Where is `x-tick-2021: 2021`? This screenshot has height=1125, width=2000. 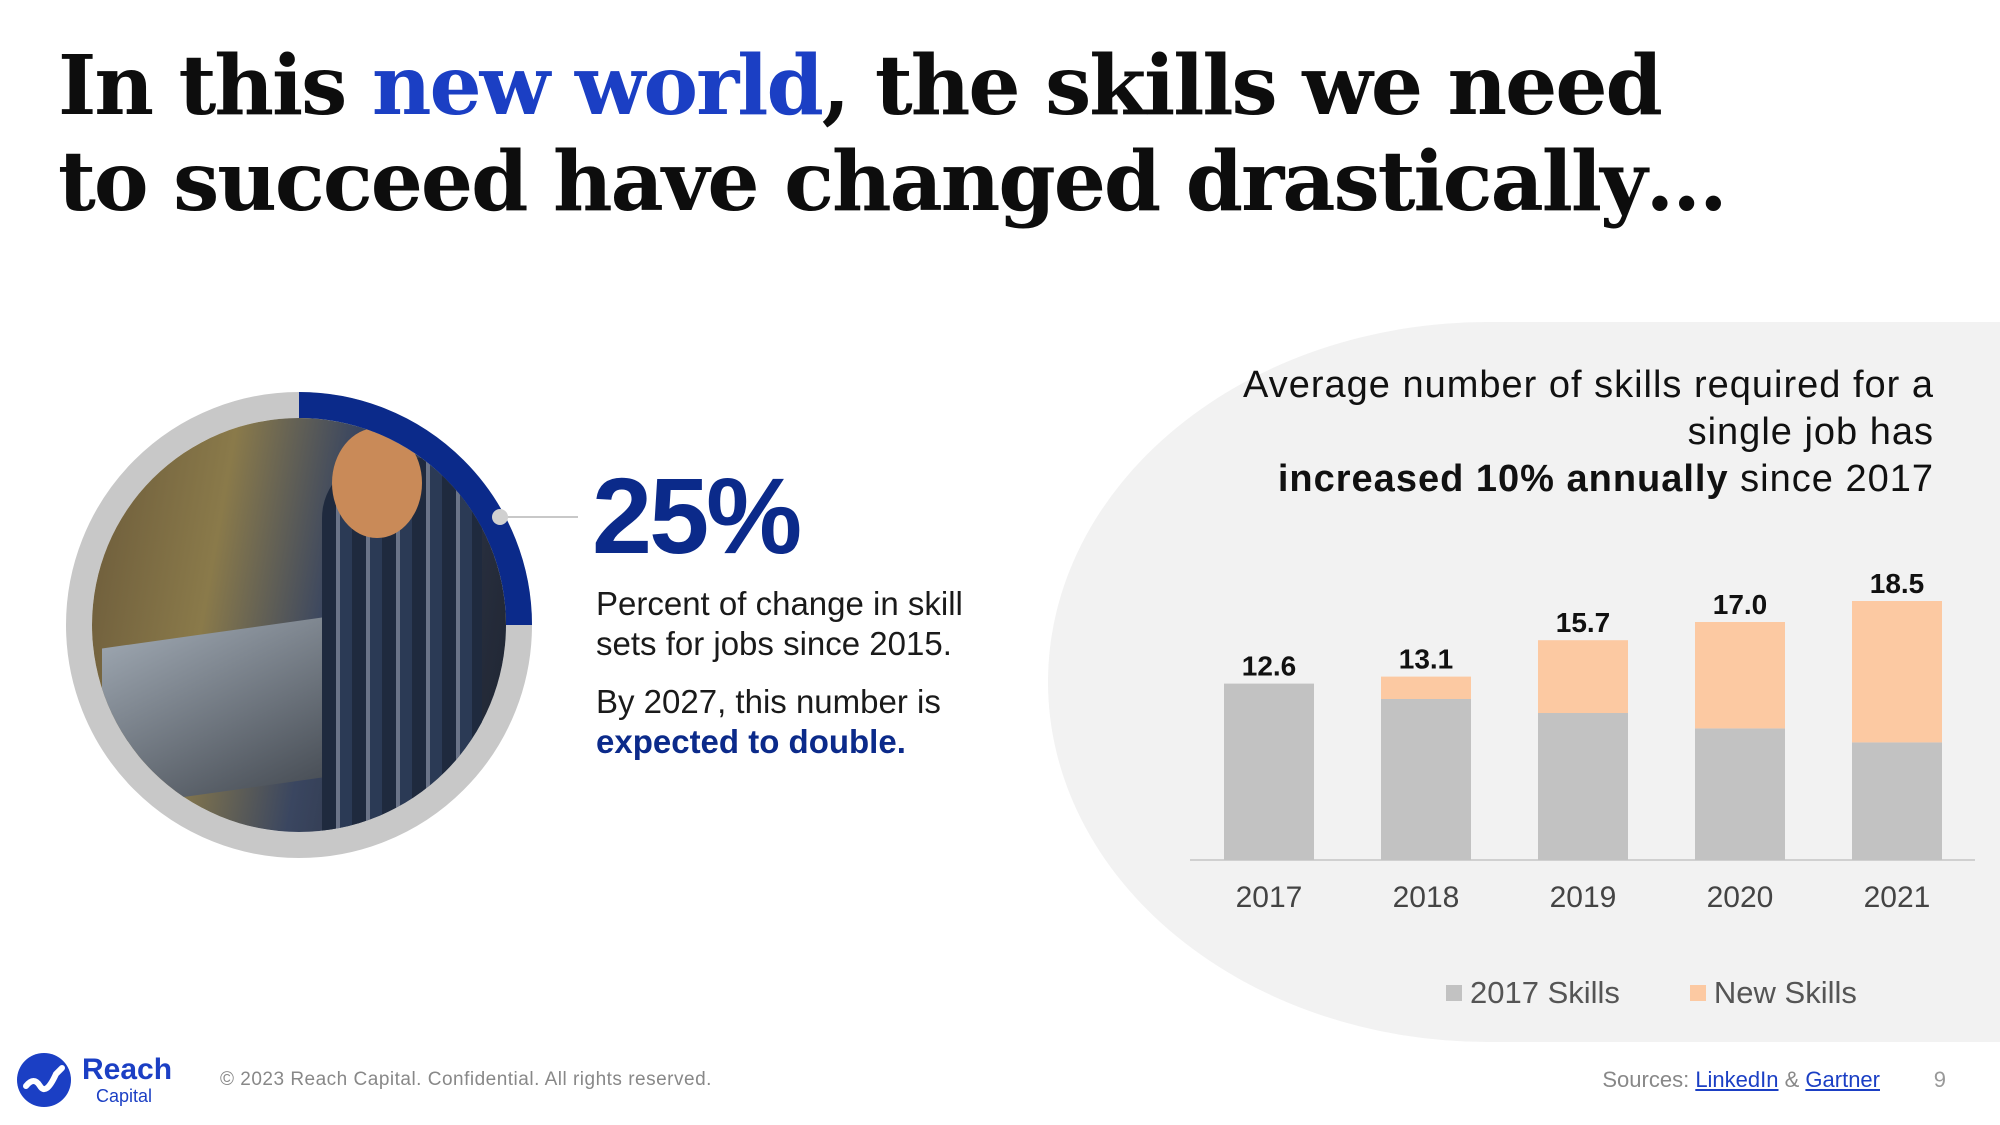
x-tick-2021: 2021 is located at coordinates (1897, 897).